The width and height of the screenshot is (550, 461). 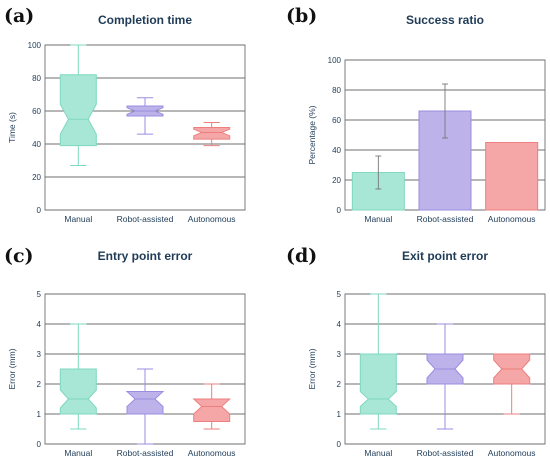 What do you see at coordinates (12, 127) in the screenshot?
I see `y-axis-label: Time (s)` at bounding box center [12, 127].